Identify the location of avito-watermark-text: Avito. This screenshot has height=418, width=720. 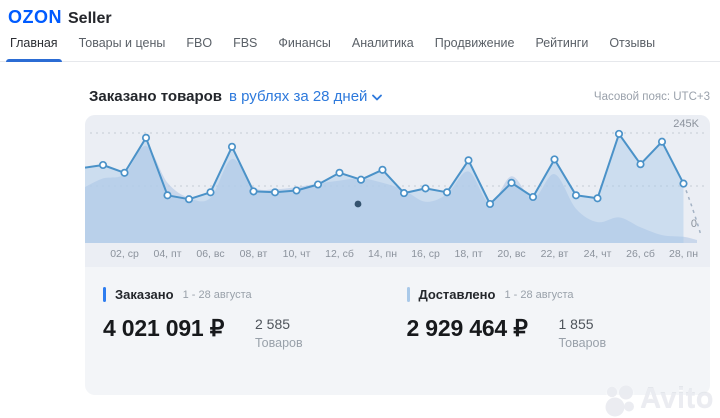
(677, 398).